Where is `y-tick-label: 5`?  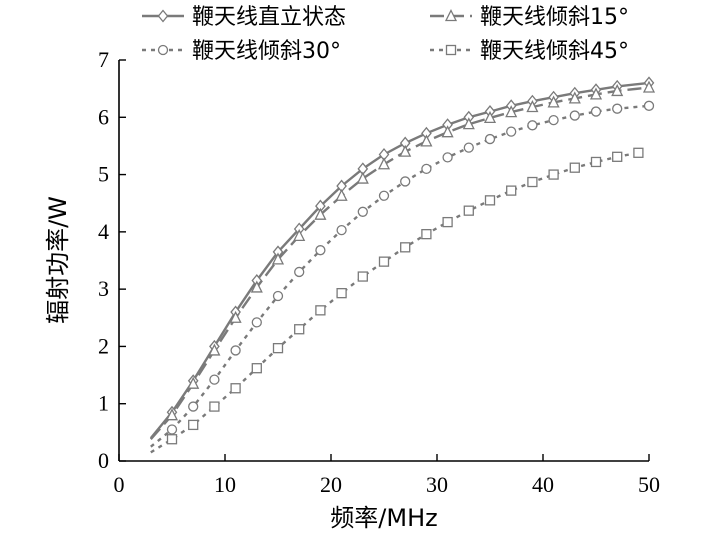
y-tick-label: 5 is located at coordinates (103, 174).